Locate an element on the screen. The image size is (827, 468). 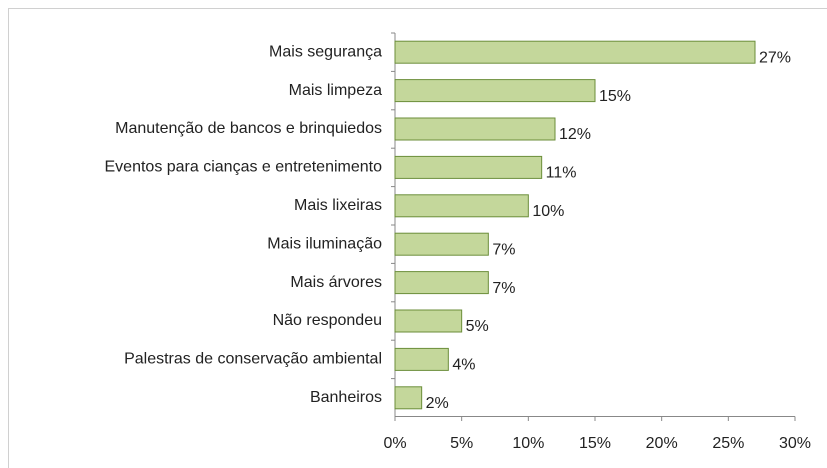
value-label: 10% is located at coordinates (548, 211).